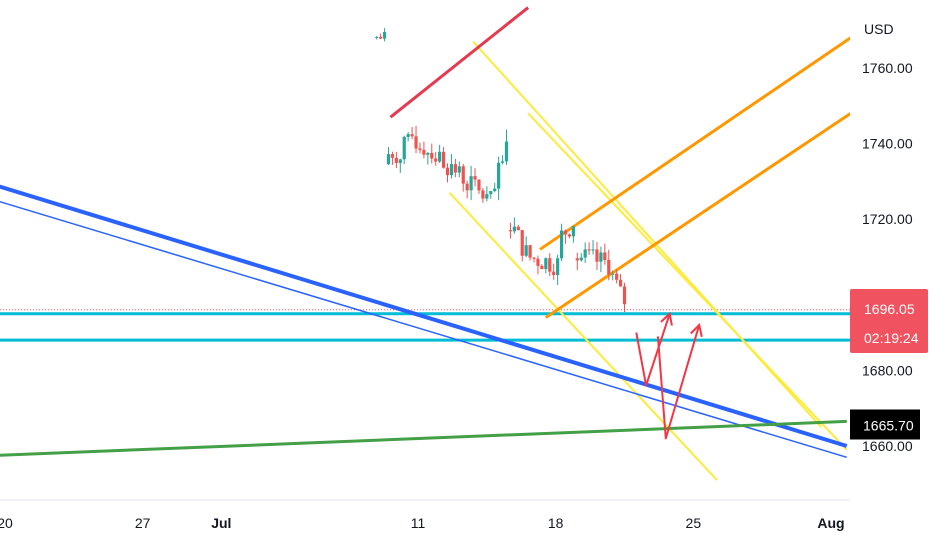 This screenshot has width=932, height=550. I want to click on last-price-value: 1696.05, so click(889, 309).